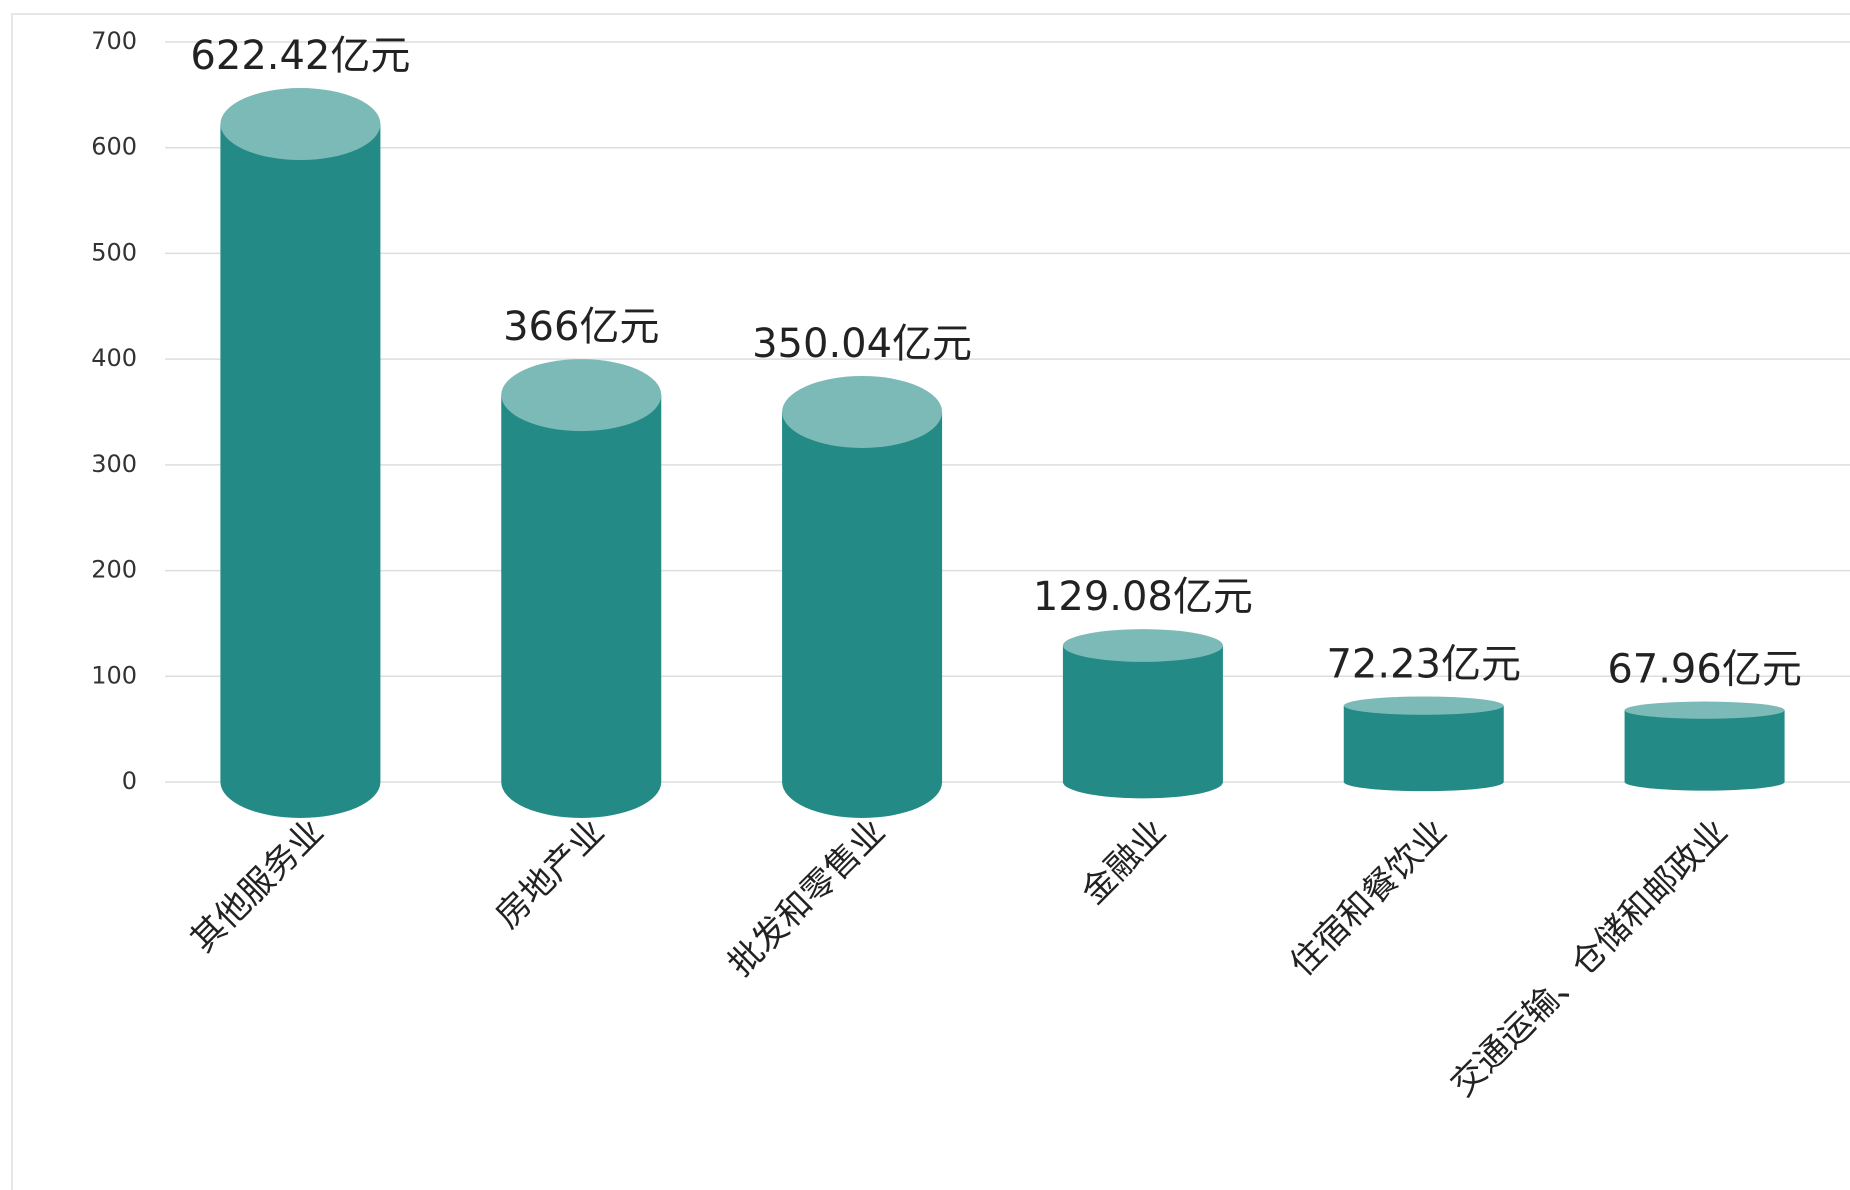 The height and width of the screenshot is (1190, 1850). I want to click on y-tick-label: 300, so click(114, 464).